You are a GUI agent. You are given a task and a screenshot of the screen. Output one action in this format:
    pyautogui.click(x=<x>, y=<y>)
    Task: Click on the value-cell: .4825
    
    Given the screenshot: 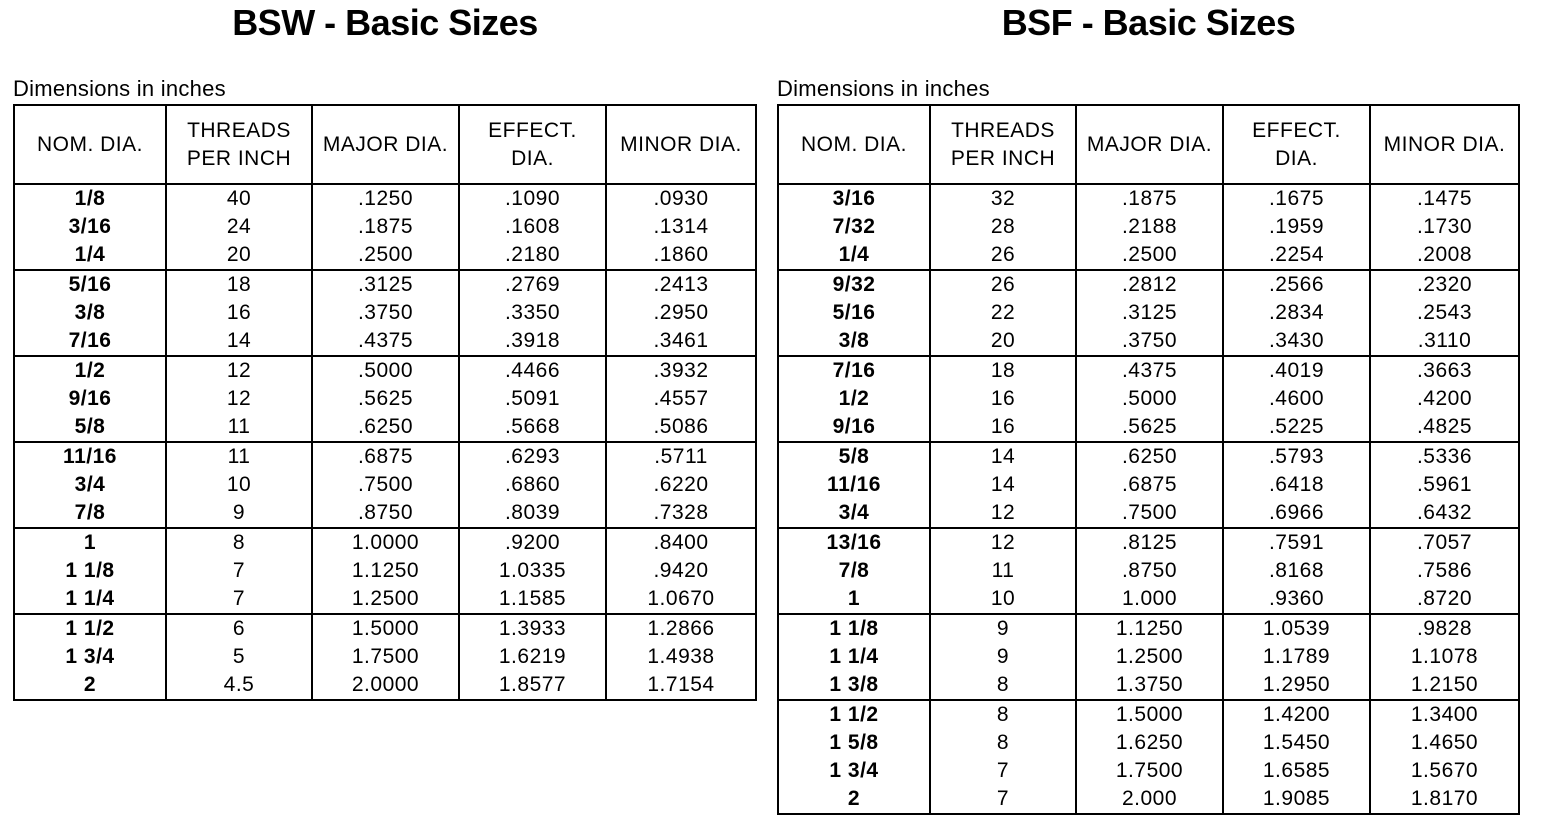 What is the action you would take?
    pyautogui.click(x=1444, y=427)
    